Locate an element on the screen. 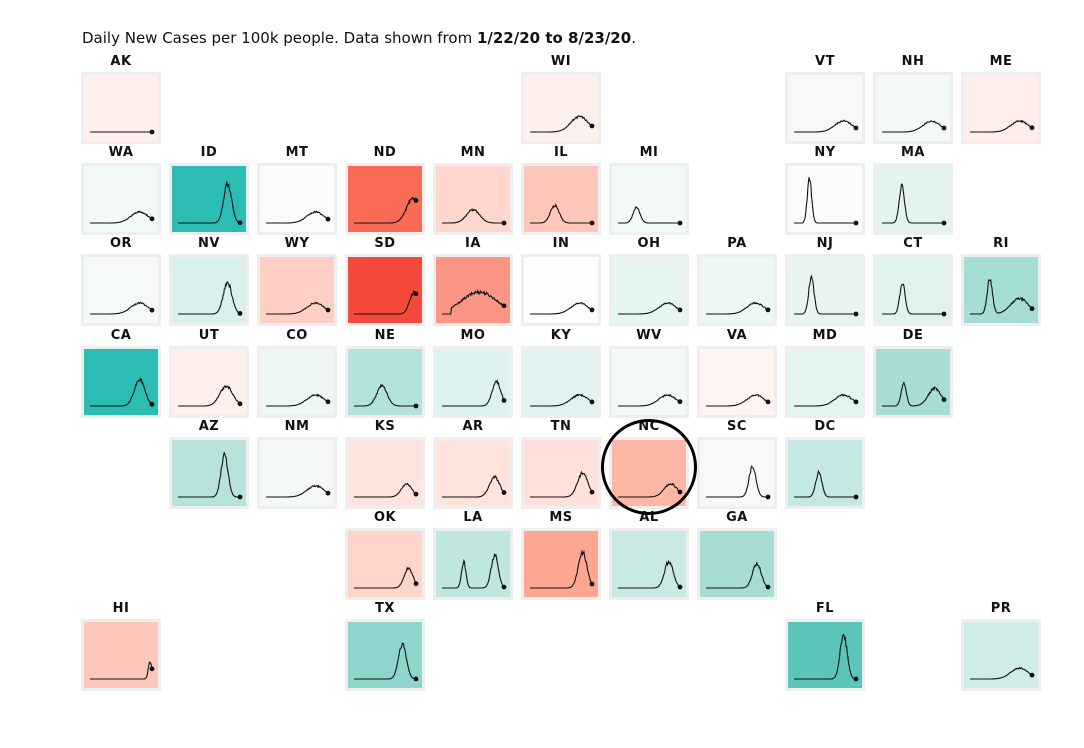 This screenshot has width=1084, height=748. tile-label: IL is located at coordinates (561, 153).